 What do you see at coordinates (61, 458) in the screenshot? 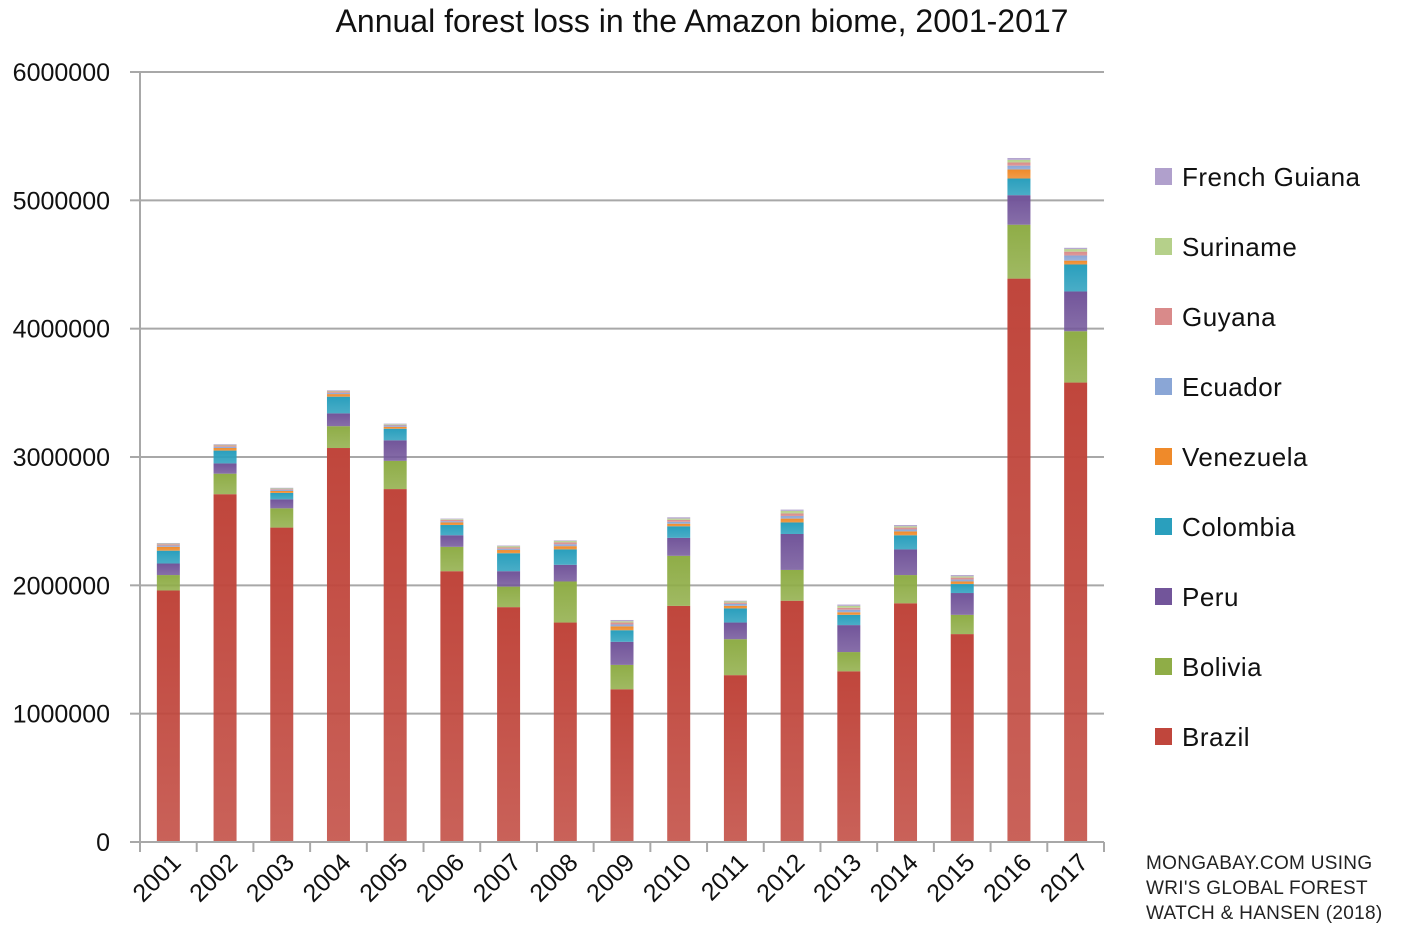
I see `y-tick-label: 3000000` at bounding box center [61, 458].